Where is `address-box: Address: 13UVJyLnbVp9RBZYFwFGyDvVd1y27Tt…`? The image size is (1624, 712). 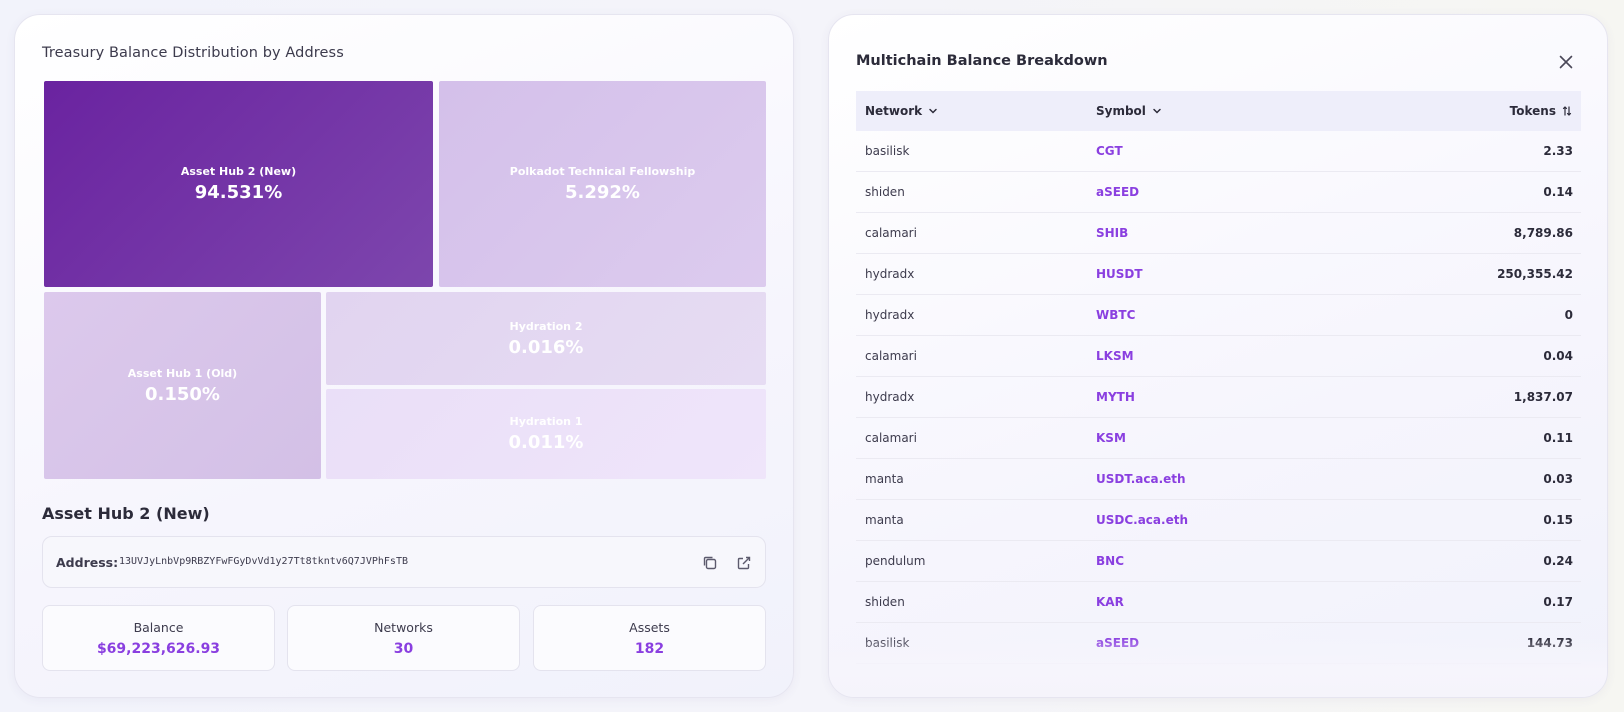 address-box: Address: 13UVJyLnbVp9RBZYFwFGyDvVd1y27Tt… is located at coordinates (404, 562).